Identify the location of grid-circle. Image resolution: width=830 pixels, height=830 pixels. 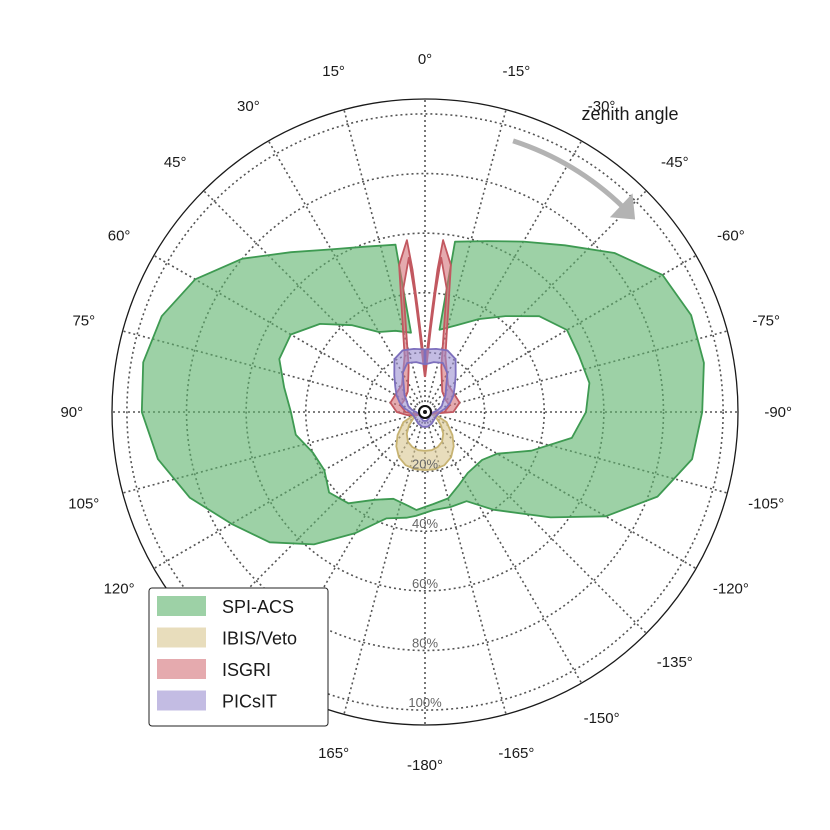
(425, 412).